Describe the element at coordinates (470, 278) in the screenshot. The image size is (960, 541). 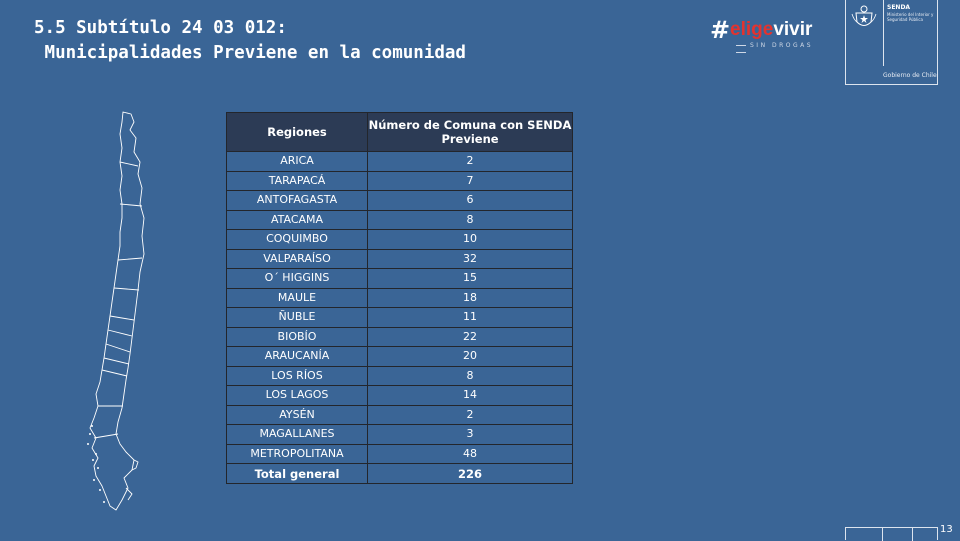
I see `value-cell: 15` at that location.